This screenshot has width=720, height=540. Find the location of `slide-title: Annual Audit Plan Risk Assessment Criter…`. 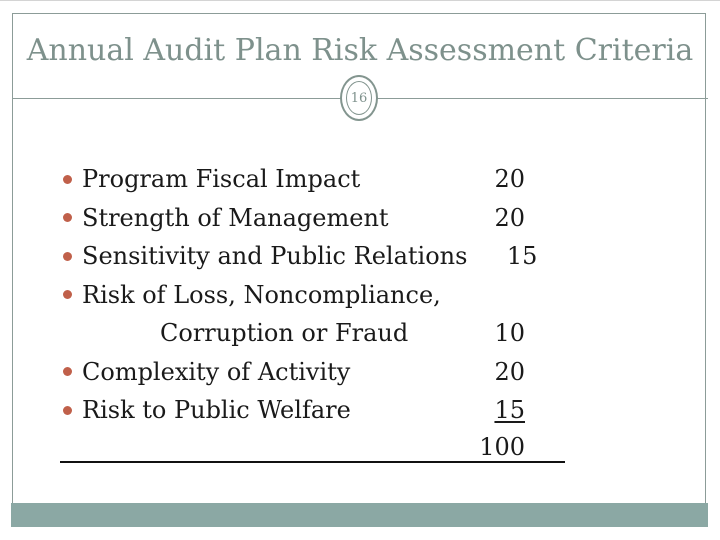

slide-title: Annual Audit Plan Risk Assessment Criter… is located at coordinates (360, 50).